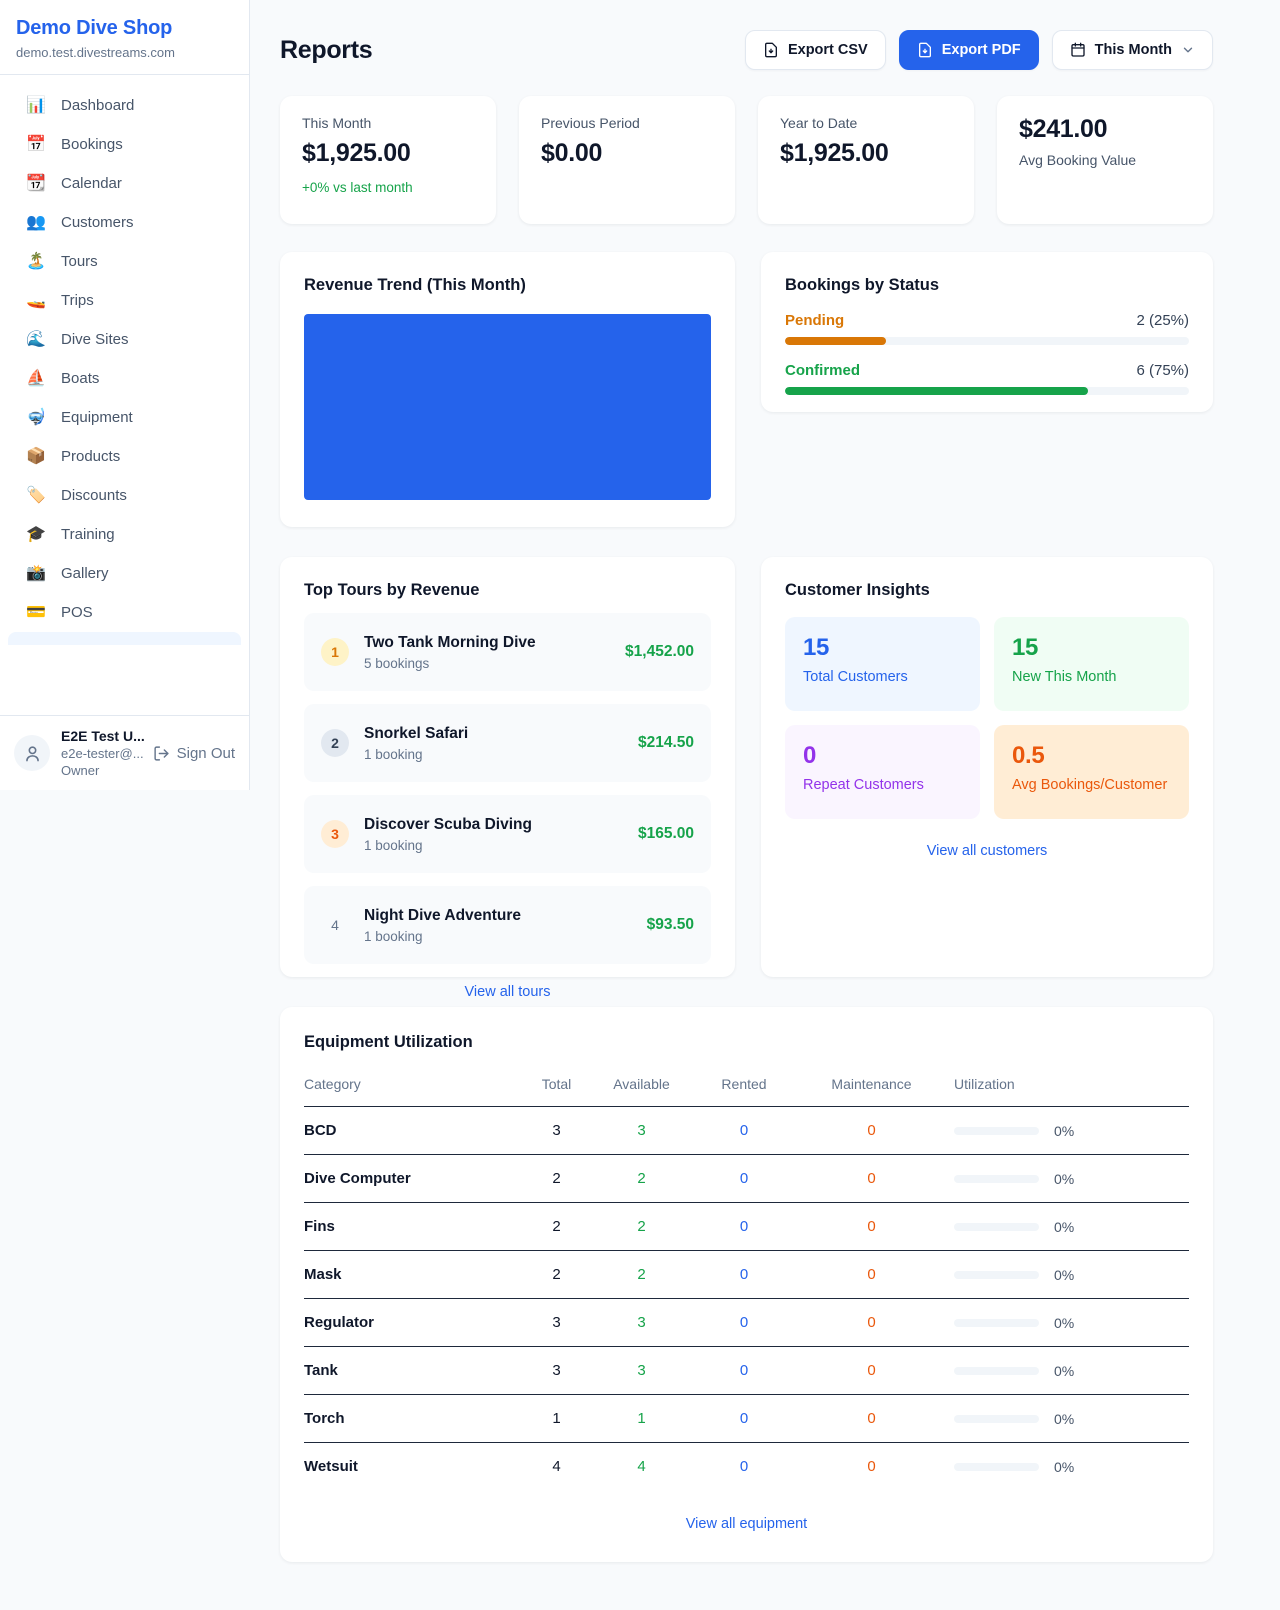 The image size is (1280, 1610). Describe the element at coordinates (746, 1524) in the screenshot. I see `view-all-equipment-link: View all equipment` at that location.